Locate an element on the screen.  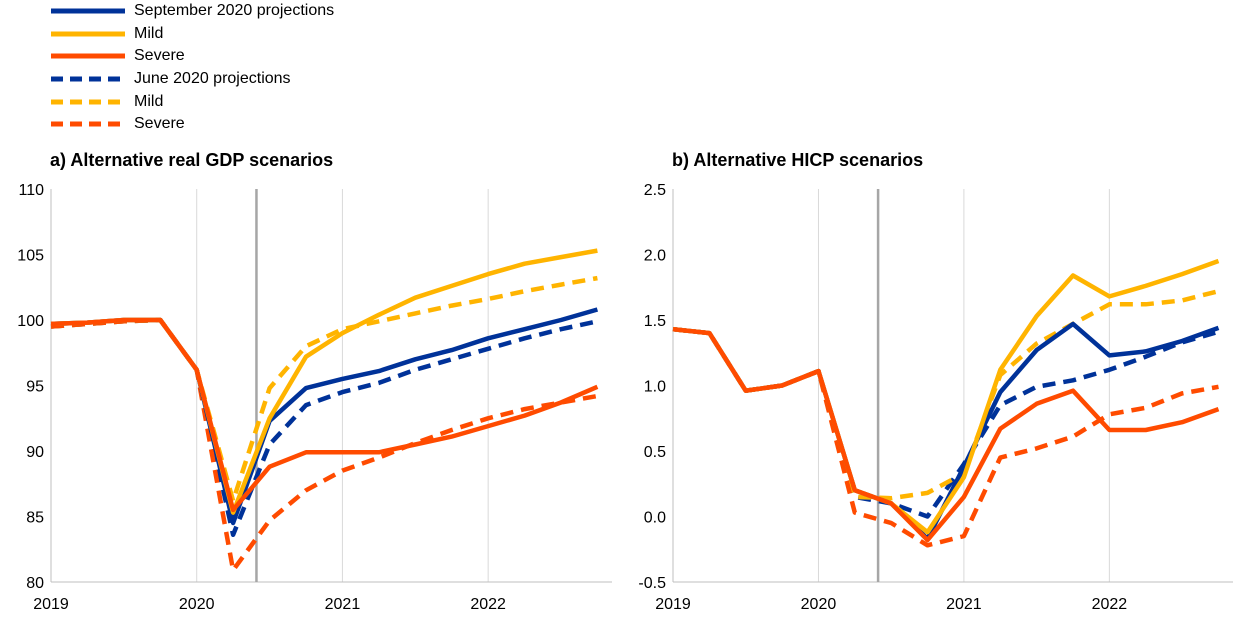
chart-b-title: b) Alternative HICP scenarios is located at coordinates (798, 160).